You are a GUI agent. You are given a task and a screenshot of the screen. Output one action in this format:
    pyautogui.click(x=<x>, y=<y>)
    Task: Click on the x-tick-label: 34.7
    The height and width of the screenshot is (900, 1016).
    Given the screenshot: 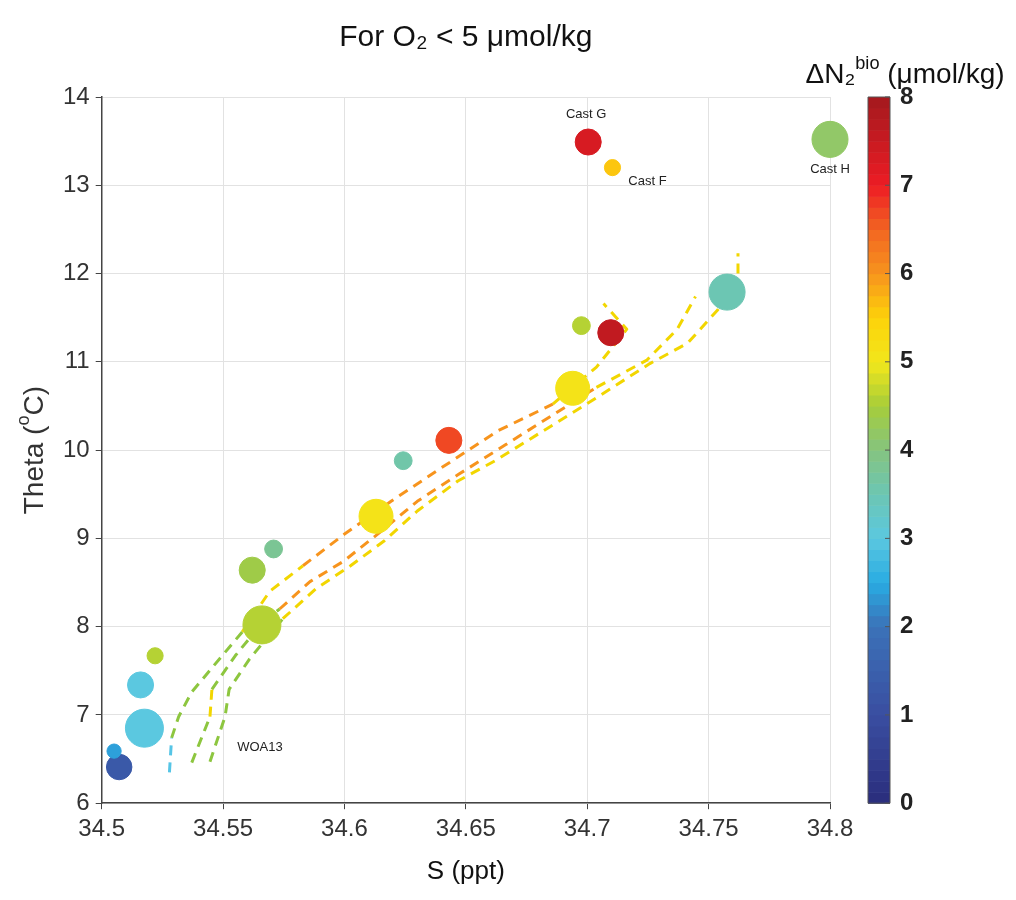 What is the action you would take?
    pyautogui.click(x=587, y=828)
    